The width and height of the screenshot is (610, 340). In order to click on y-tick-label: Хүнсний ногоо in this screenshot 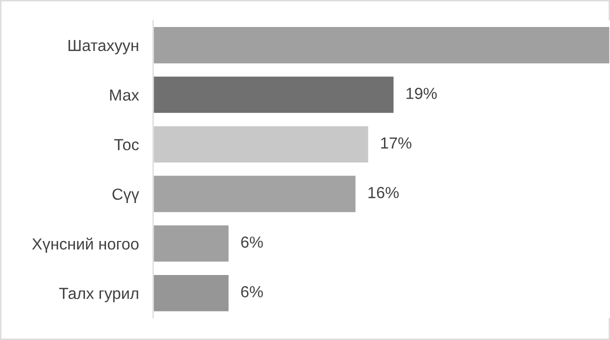, I will do `click(85, 245)`.